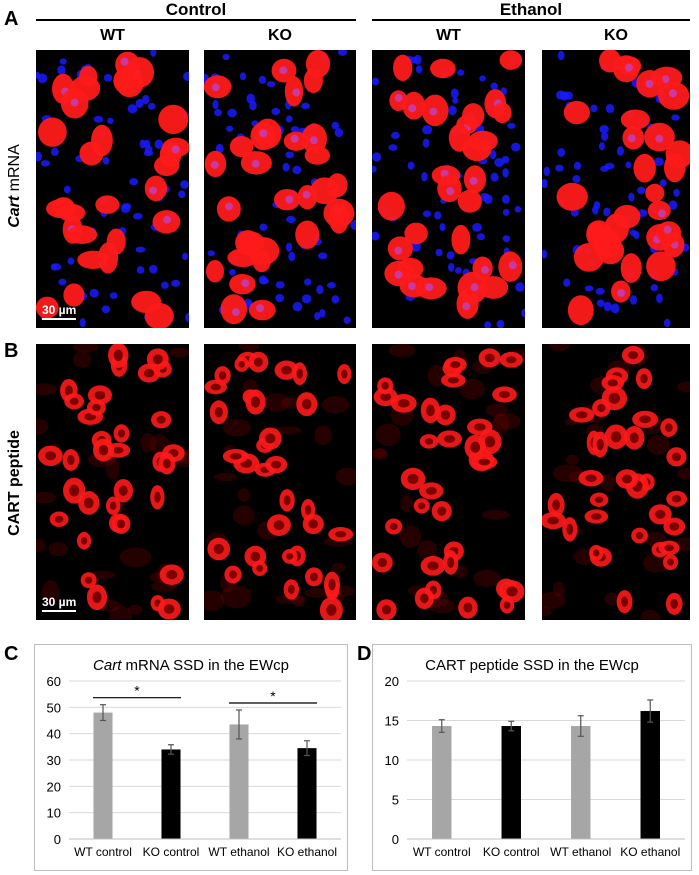 The height and width of the screenshot is (875, 699). Describe the element at coordinates (107, 665) in the screenshot. I see `chart-c-title-italic: Cart` at that location.